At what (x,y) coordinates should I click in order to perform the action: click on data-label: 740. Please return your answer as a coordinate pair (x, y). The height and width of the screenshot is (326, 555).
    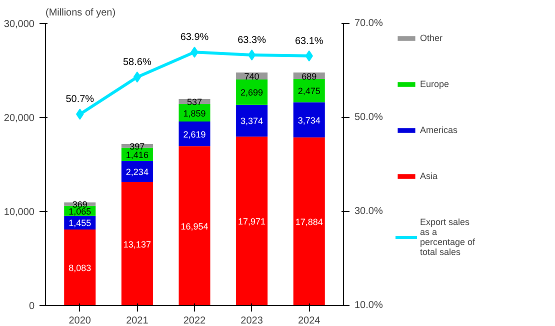
    Looking at the image, I should click on (252, 77).